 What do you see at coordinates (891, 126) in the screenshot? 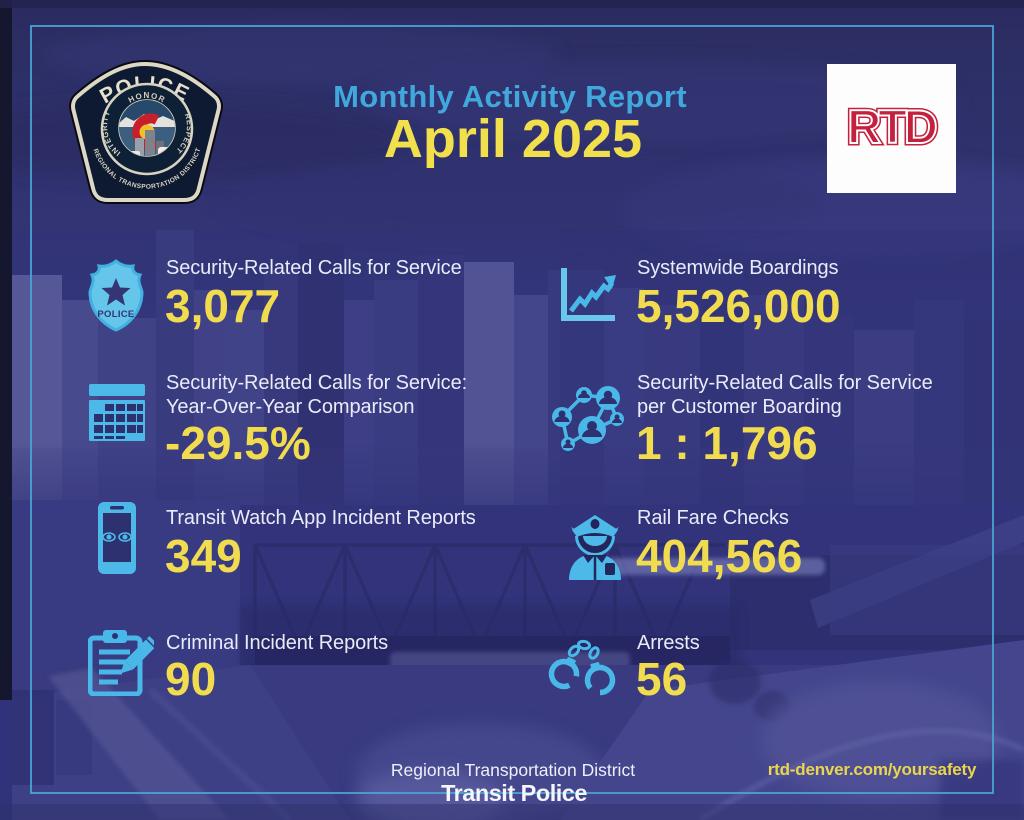
I see `svg-text: RTD` at bounding box center [891, 126].